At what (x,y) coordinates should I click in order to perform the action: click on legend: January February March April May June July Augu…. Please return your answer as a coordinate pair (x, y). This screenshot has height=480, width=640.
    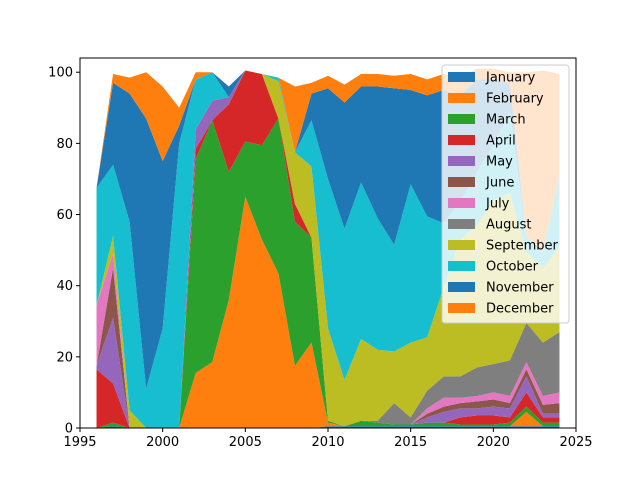
    Looking at the image, I should click on (505, 194).